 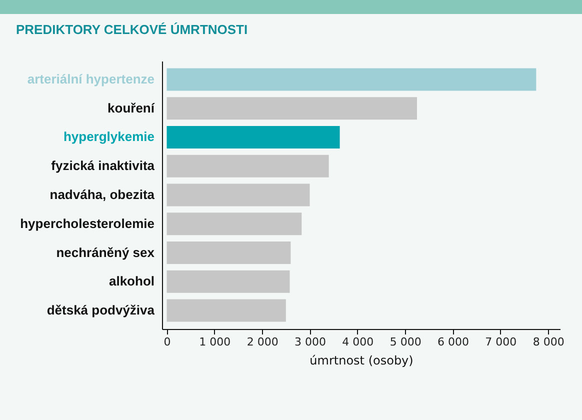 What do you see at coordinates (167, 342) in the screenshot?
I see `x-tick-label: 0` at bounding box center [167, 342].